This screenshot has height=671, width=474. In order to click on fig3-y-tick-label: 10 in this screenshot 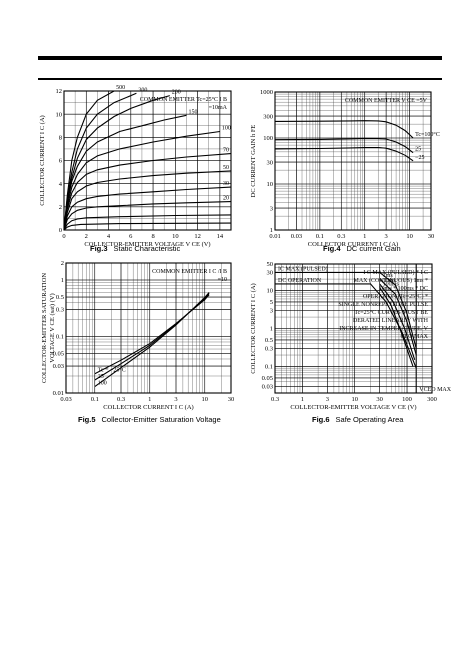, I will do `click(59, 114)`.